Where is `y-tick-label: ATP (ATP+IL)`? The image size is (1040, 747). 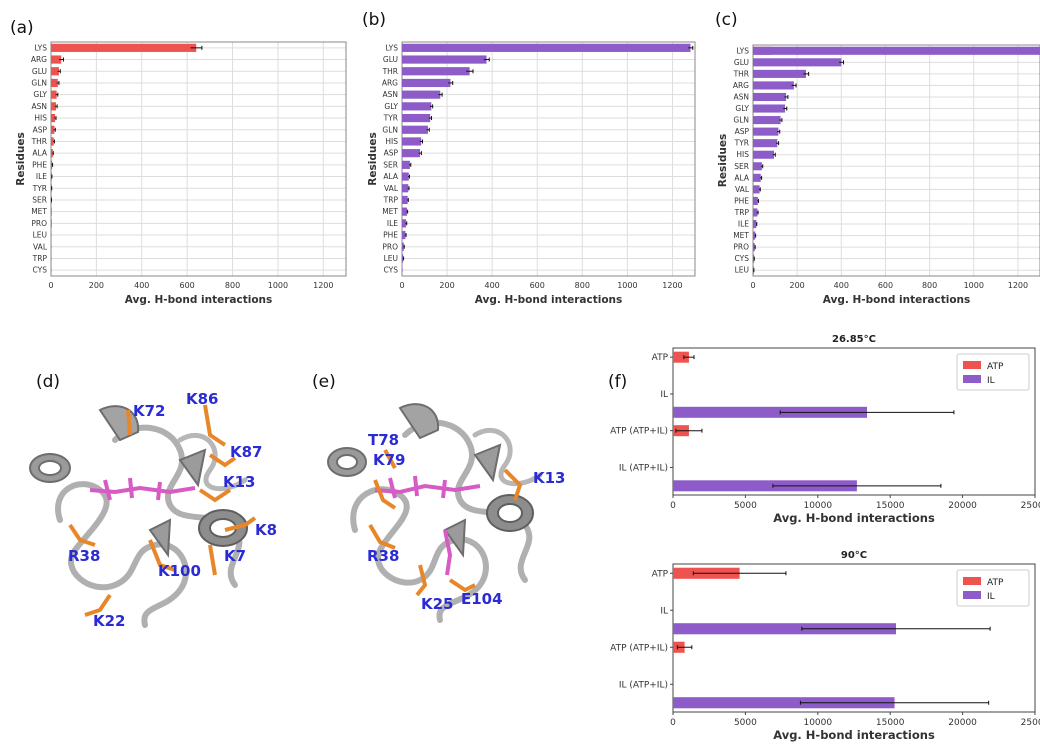 y-tick-label: ATP (ATP+IL) is located at coordinates (639, 648).